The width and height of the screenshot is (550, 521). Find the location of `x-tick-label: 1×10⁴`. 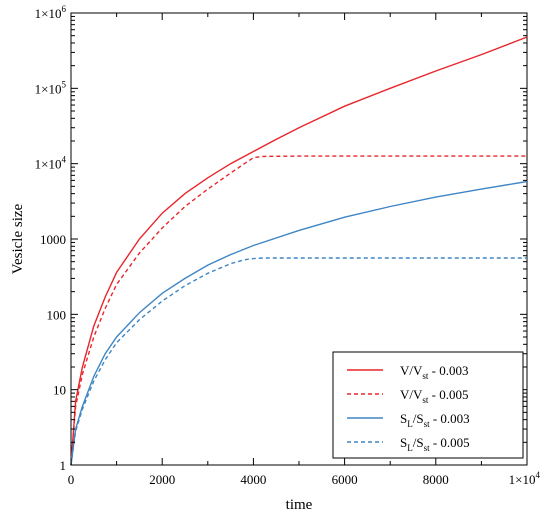

x-tick-label: 1×10⁴ is located at coordinates (525, 478).